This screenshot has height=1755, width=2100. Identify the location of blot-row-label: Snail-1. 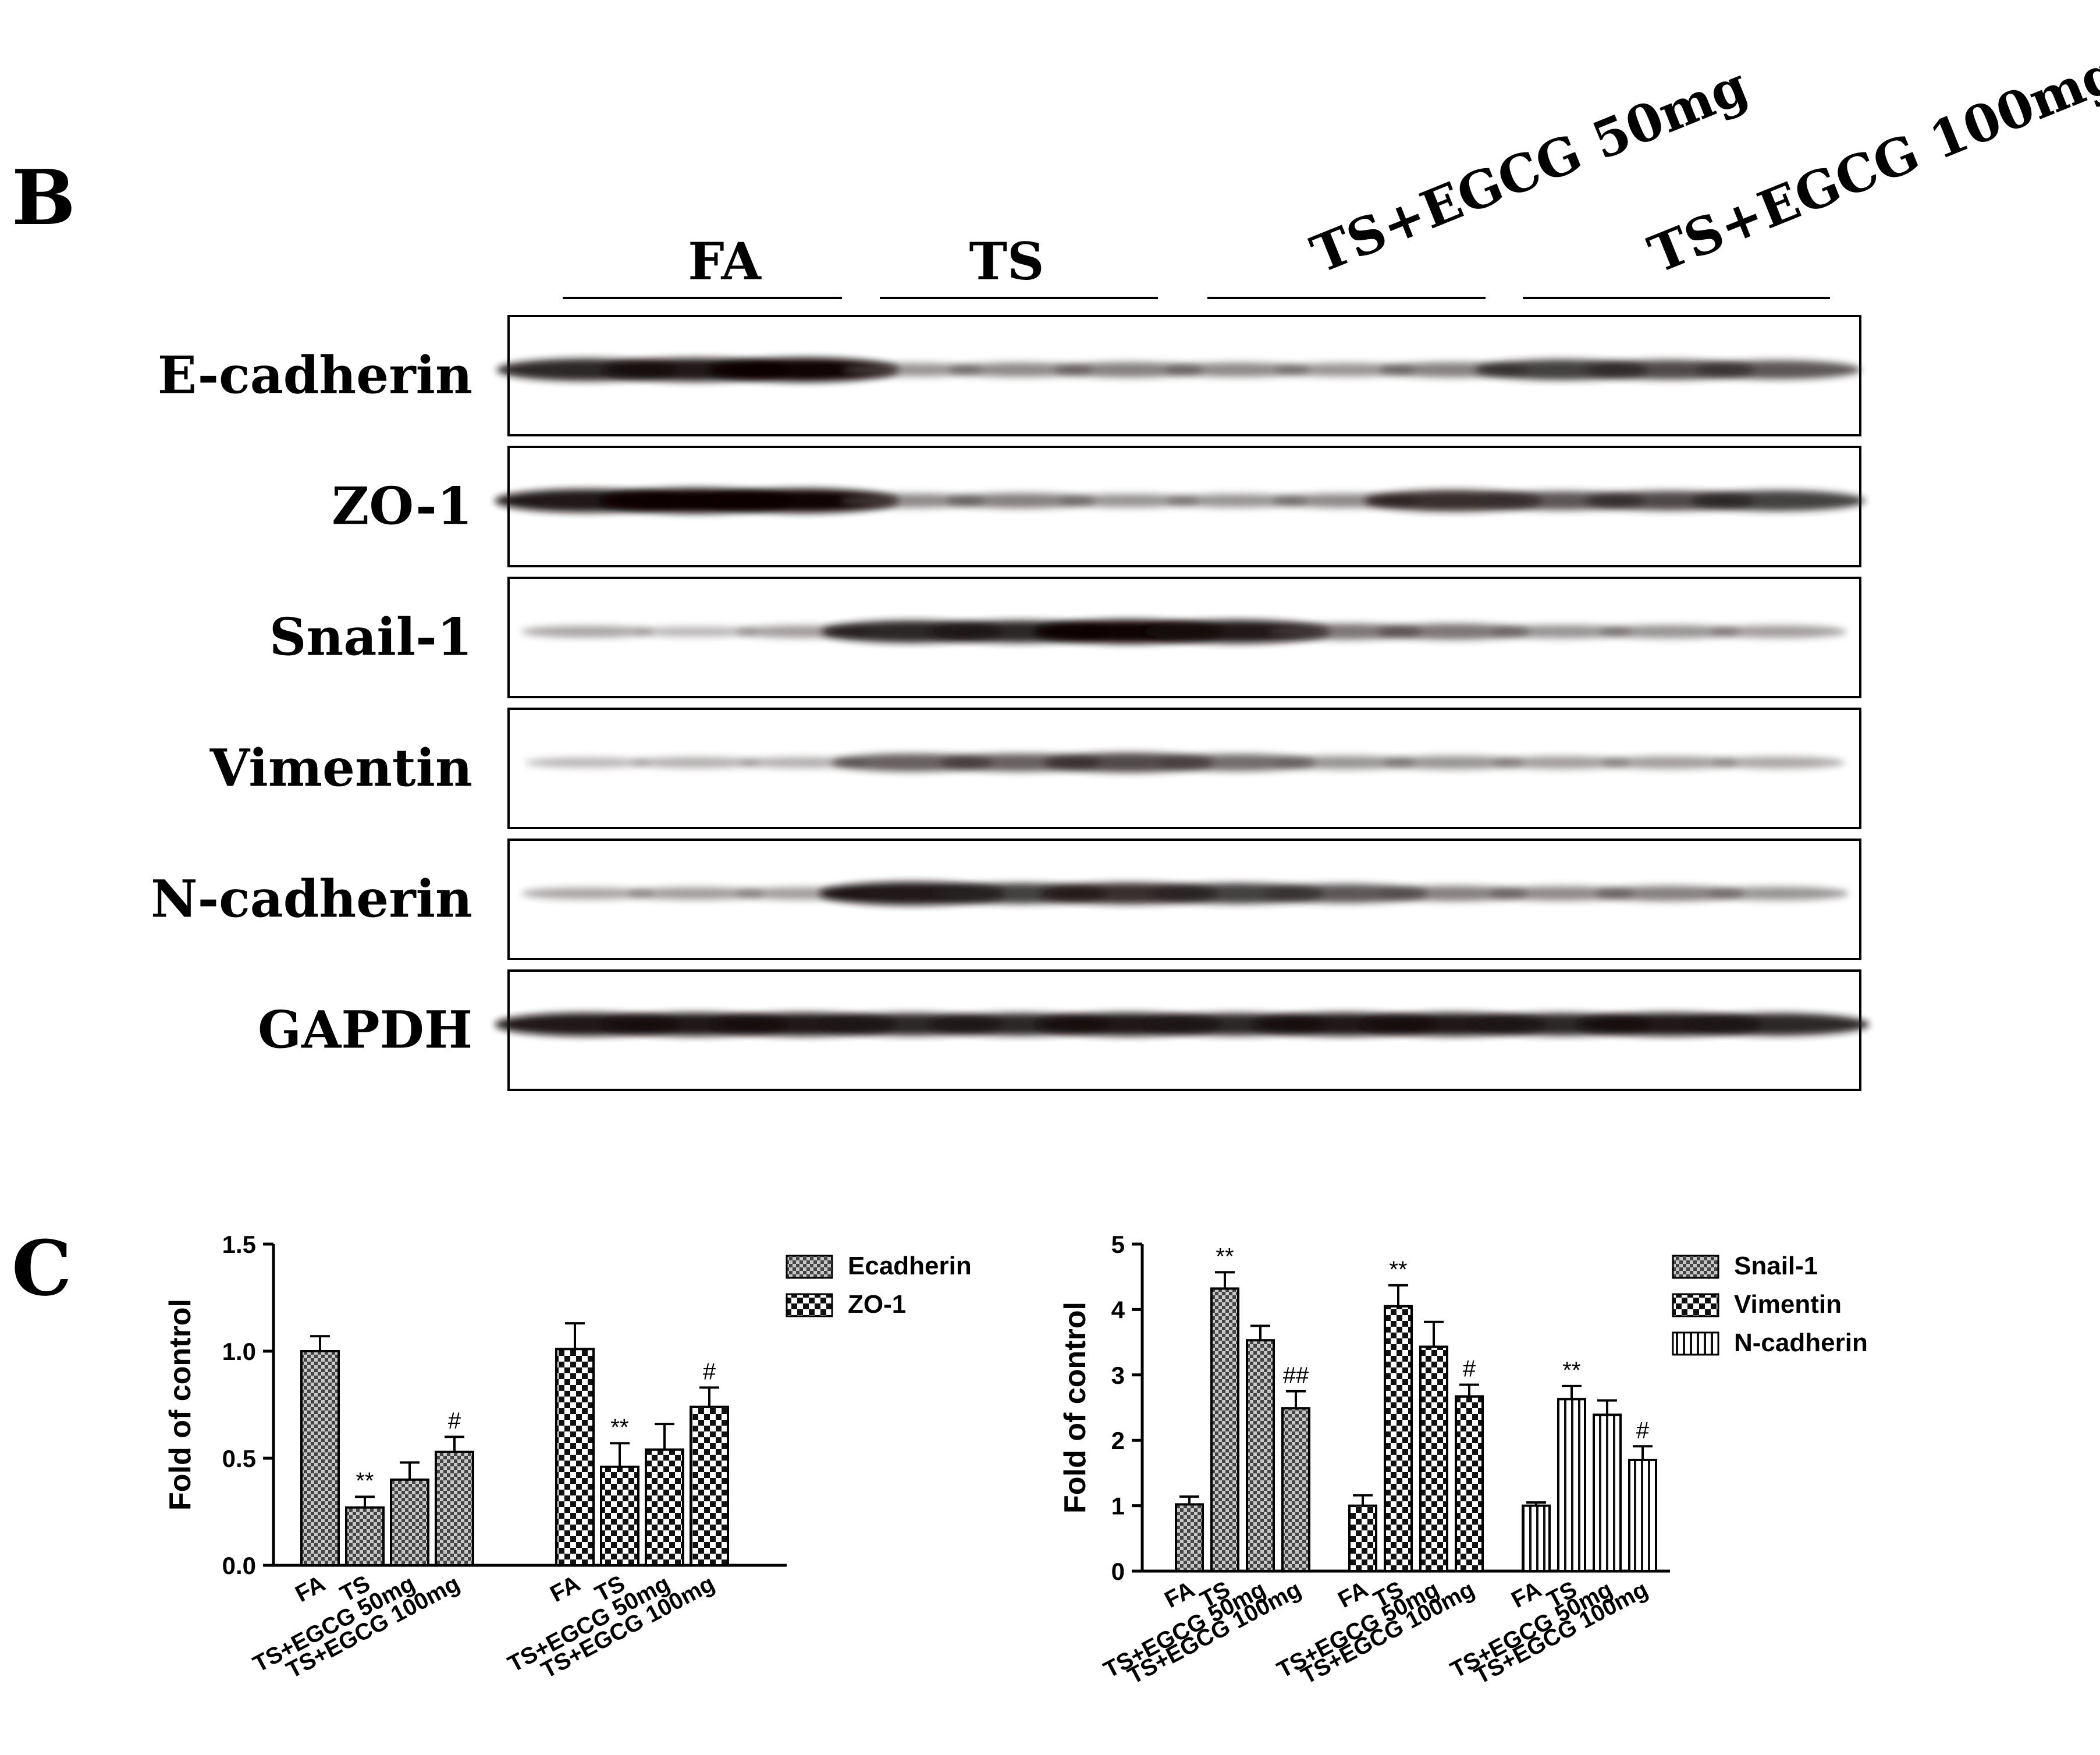
(370, 637).